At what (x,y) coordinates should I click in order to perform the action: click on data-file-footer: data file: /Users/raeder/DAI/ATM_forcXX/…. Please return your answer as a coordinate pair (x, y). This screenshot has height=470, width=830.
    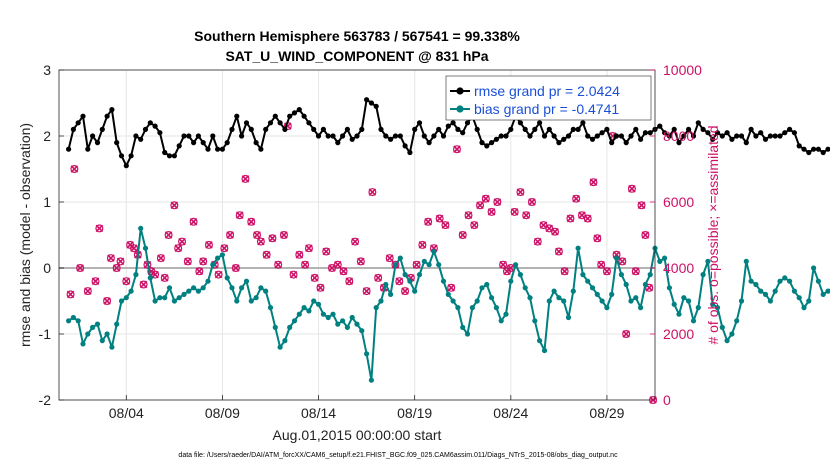
    Looking at the image, I should click on (398, 455).